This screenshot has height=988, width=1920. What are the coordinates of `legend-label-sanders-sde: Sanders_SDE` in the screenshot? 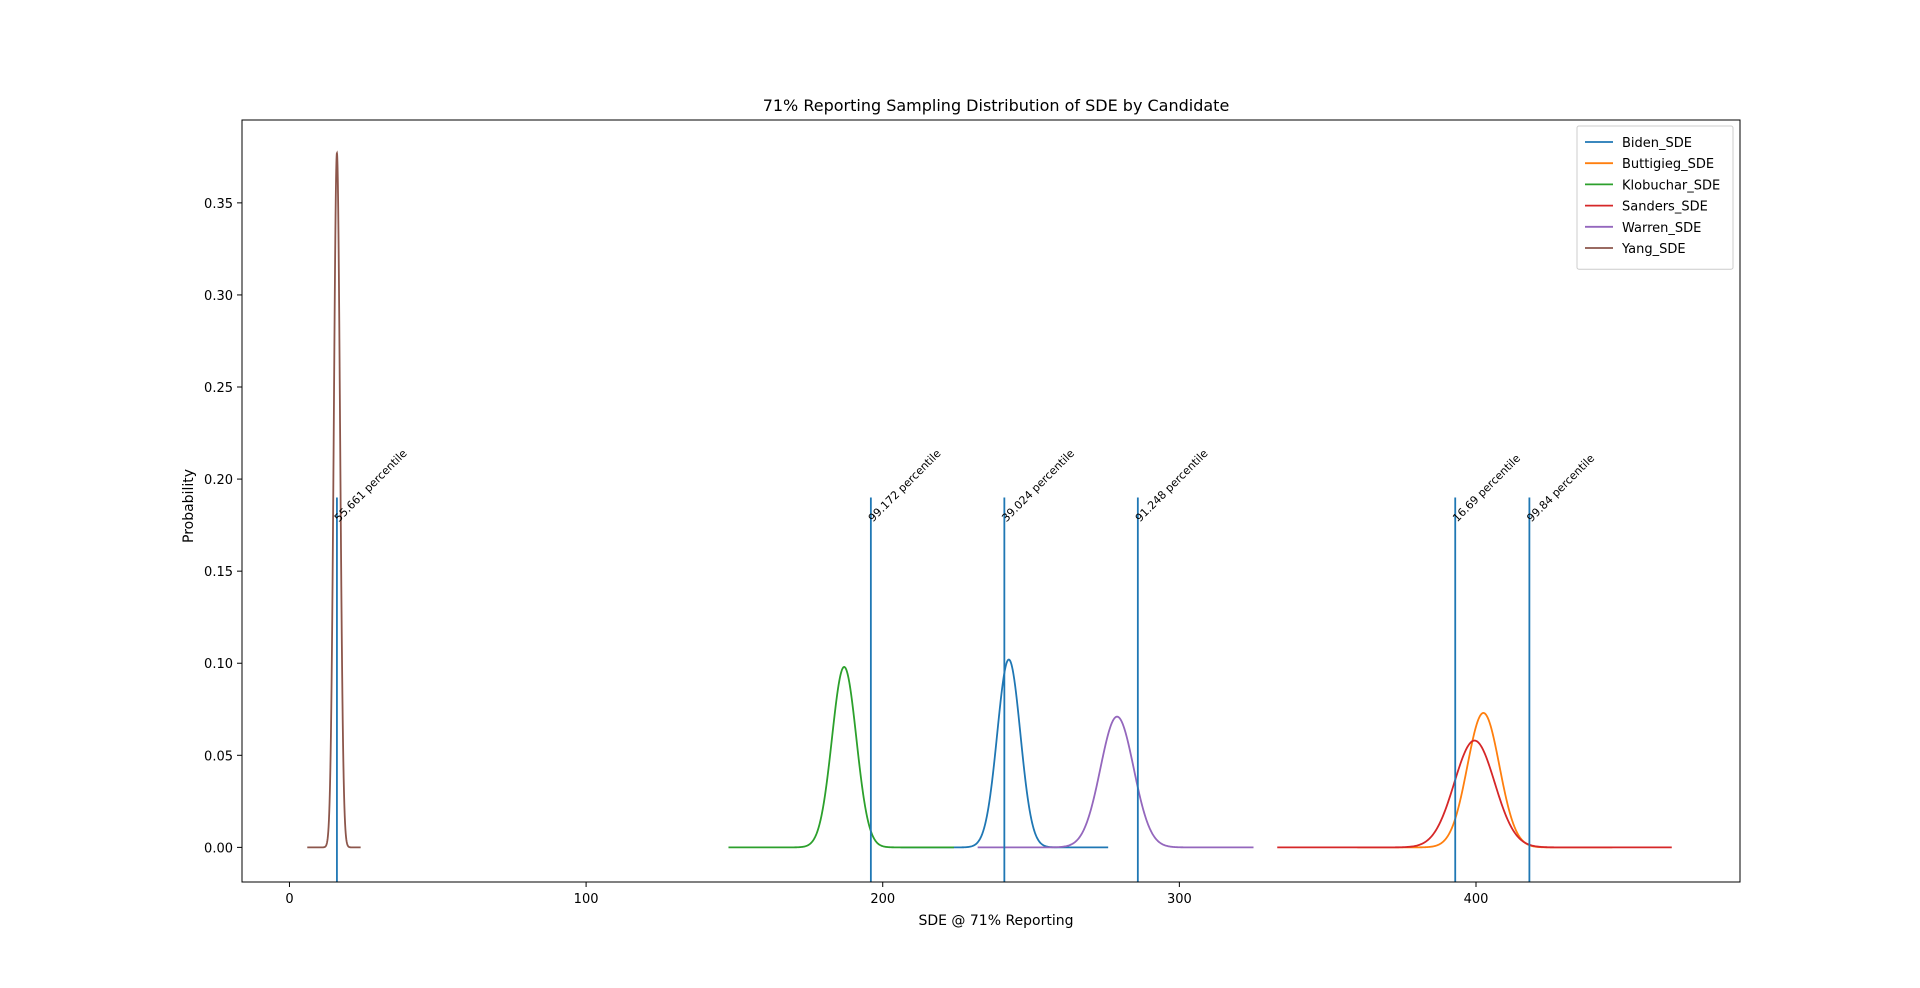 It's located at (1665, 207).